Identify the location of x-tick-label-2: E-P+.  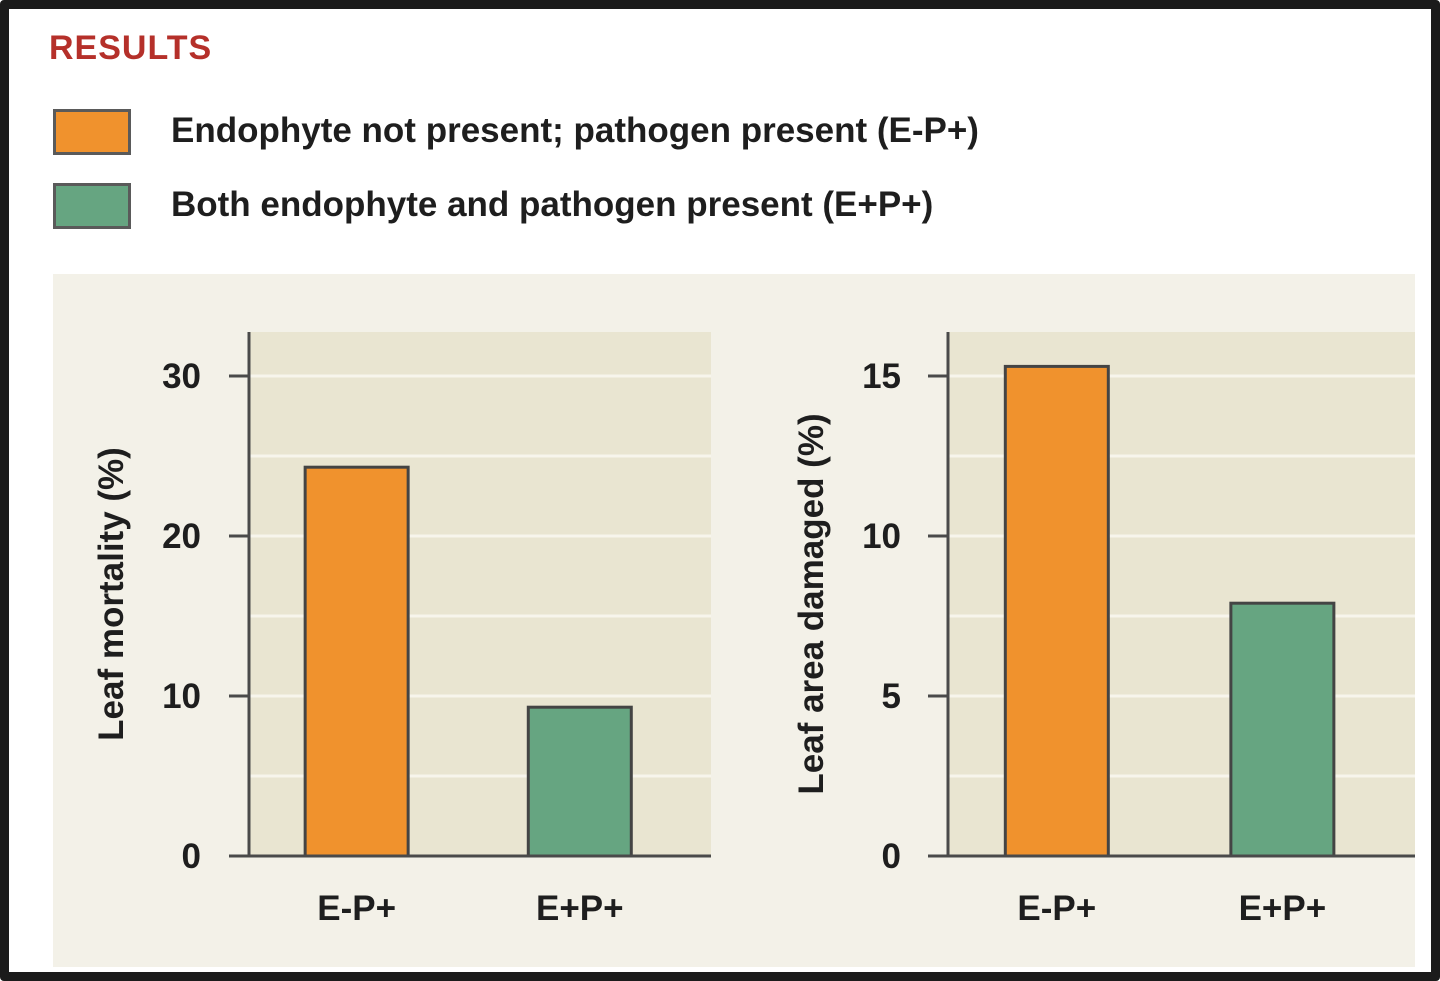
(1056, 908).